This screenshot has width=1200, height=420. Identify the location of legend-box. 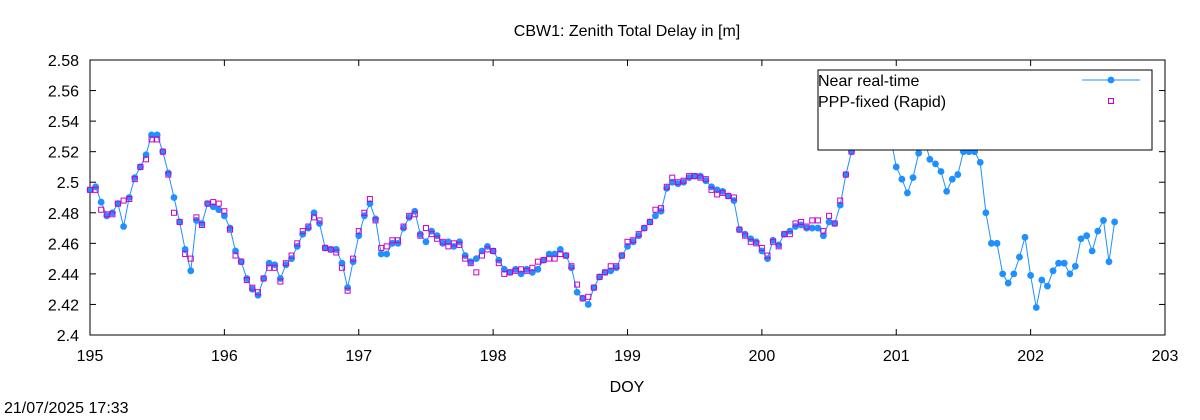
(985, 110).